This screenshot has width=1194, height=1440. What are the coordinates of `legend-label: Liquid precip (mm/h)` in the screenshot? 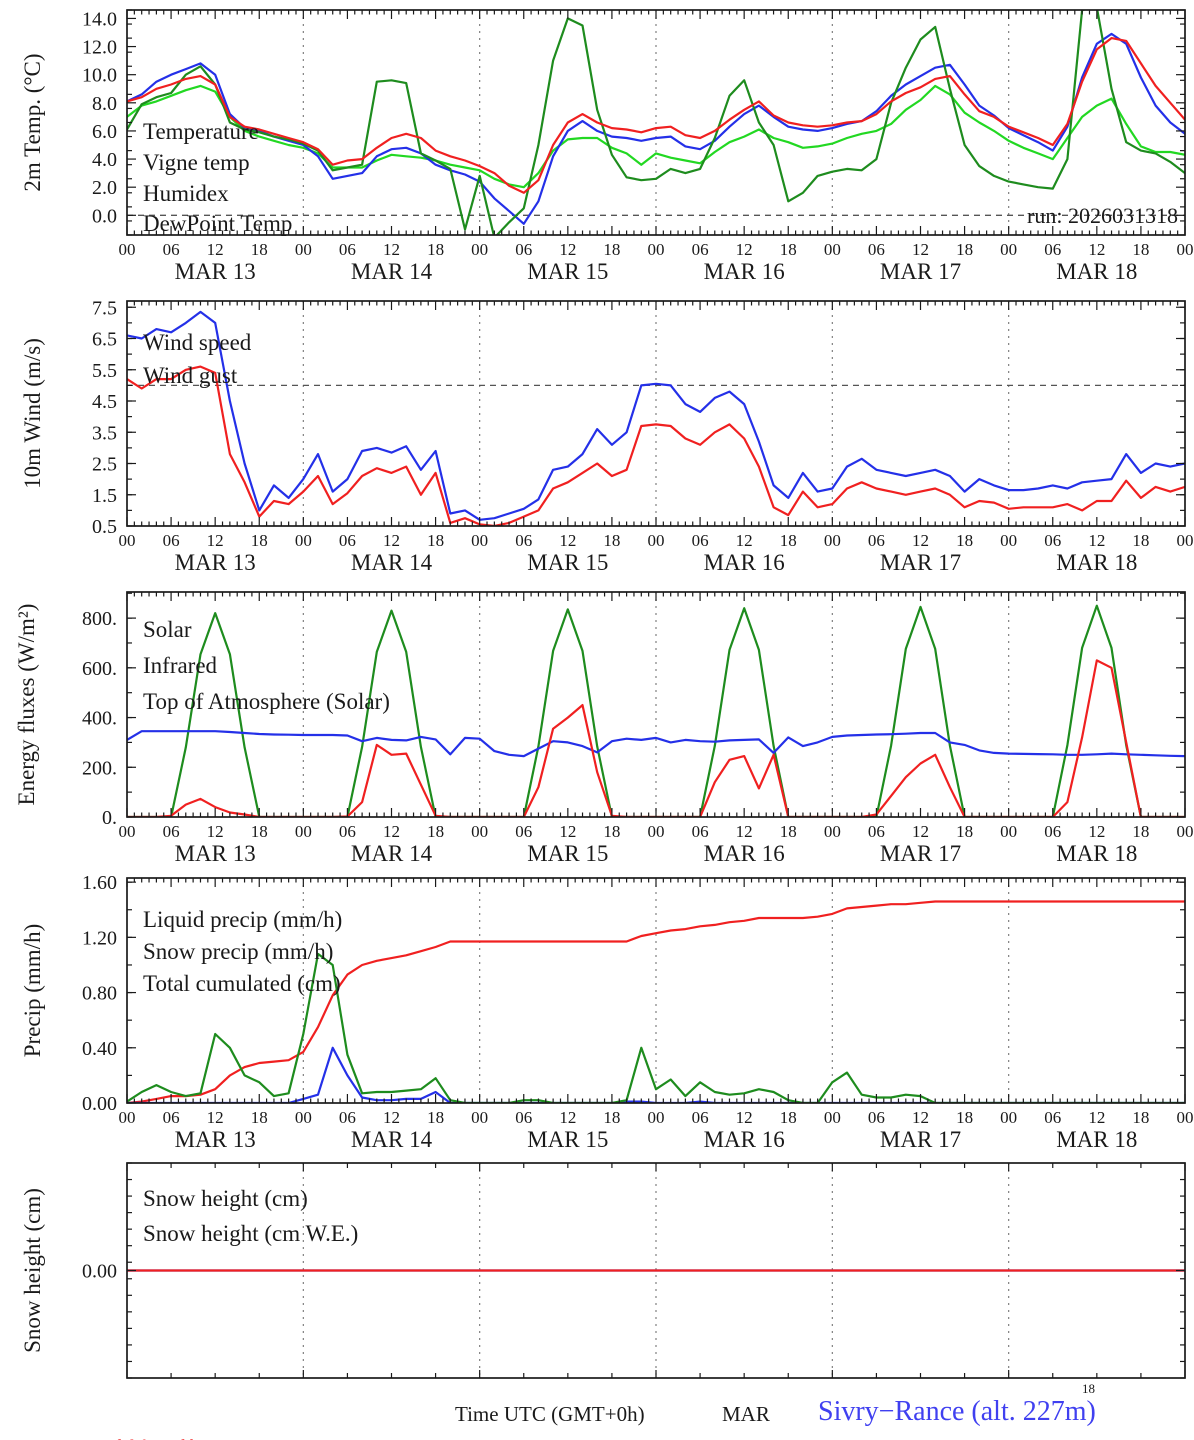 It's located at (242, 919).